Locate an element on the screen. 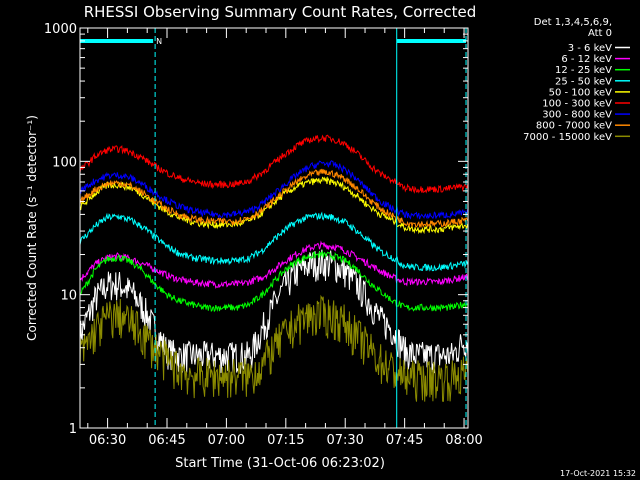 This screenshot has height=480, width=640. status-bar-label: N is located at coordinates (159, 41).